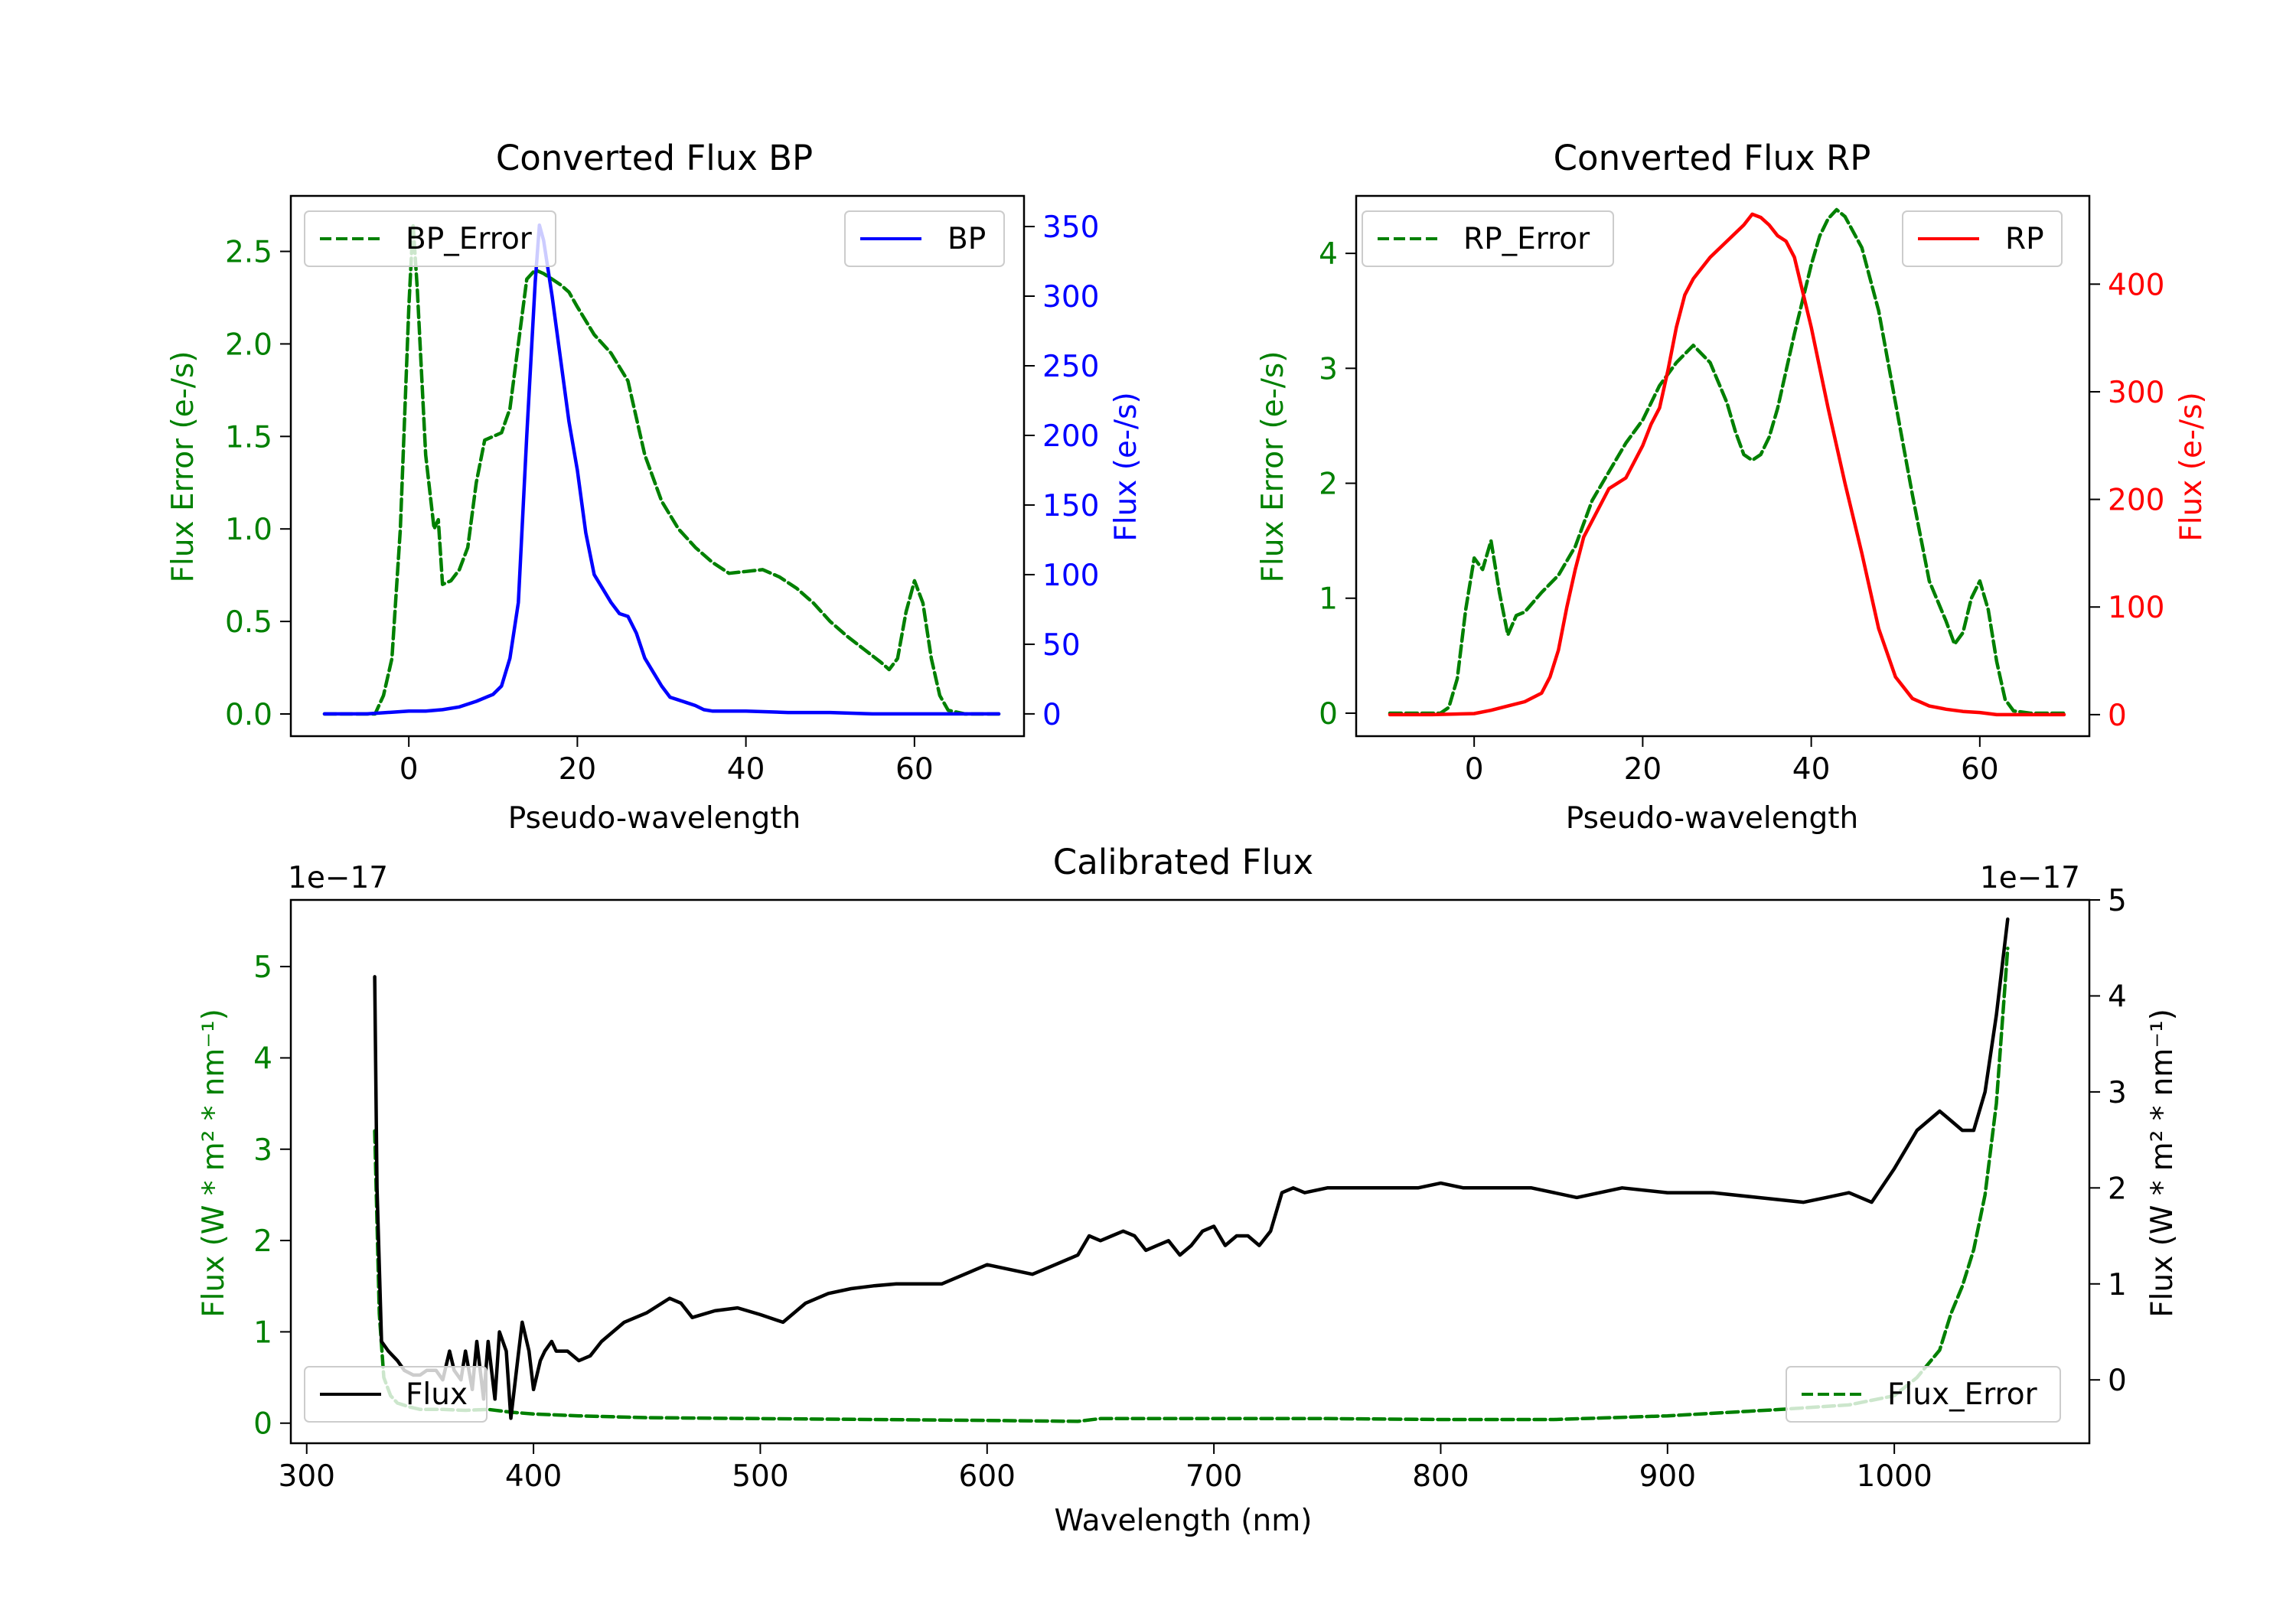 Image resolution: width=2296 pixels, height=1607 pixels. What do you see at coordinates (2117, 1381) in the screenshot?
I see `cal-right-y-tick-label: 0` at bounding box center [2117, 1381].